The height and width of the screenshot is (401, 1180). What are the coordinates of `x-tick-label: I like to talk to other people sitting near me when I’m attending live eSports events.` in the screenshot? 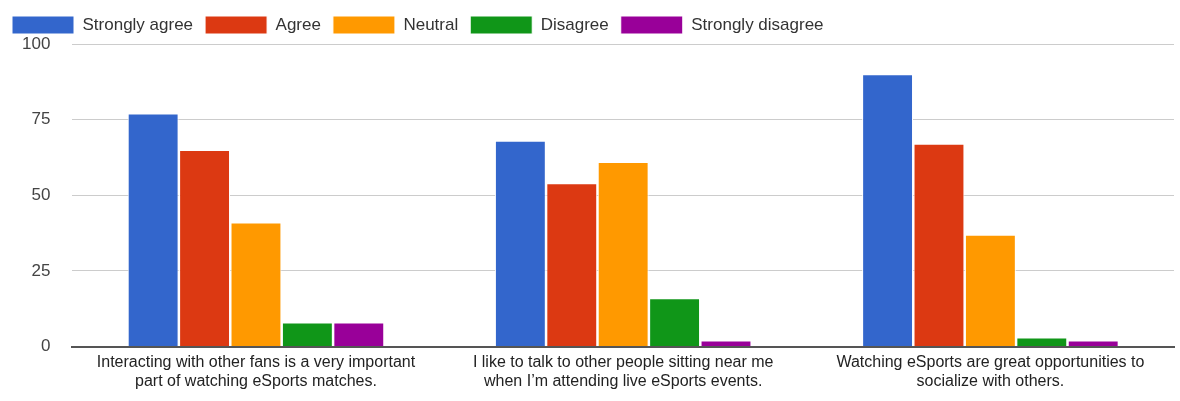 It's located at (623, 370).